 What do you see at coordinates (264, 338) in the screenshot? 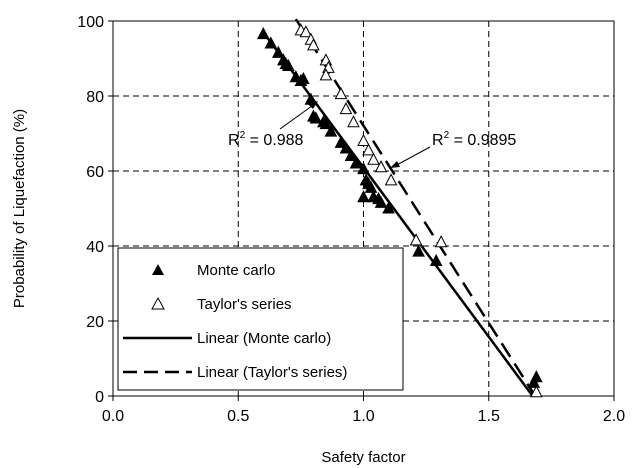
I see `legend-label-linear-monte-carlo: Linear (Monte carlo)` at bounding box center [264, 338].